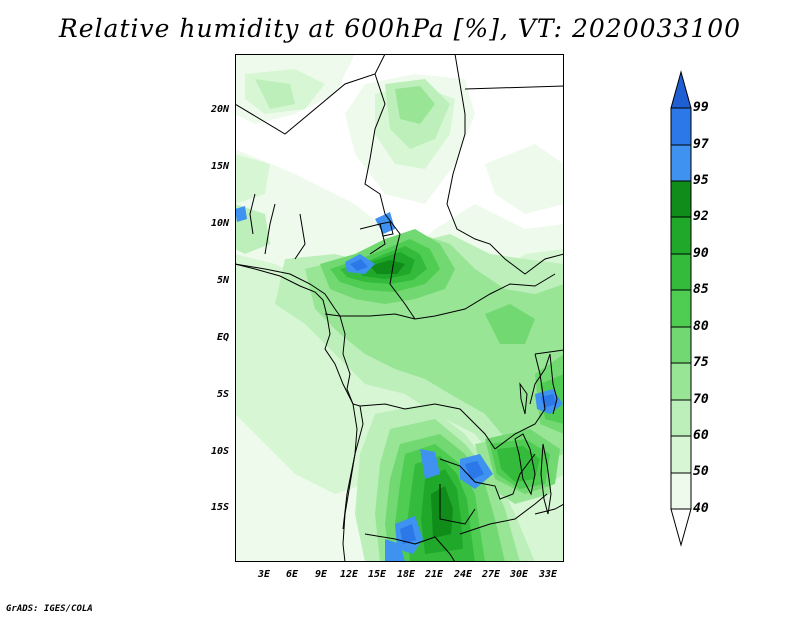 The image size is (800, 618). I want to click on coastline, so click(296, 412).